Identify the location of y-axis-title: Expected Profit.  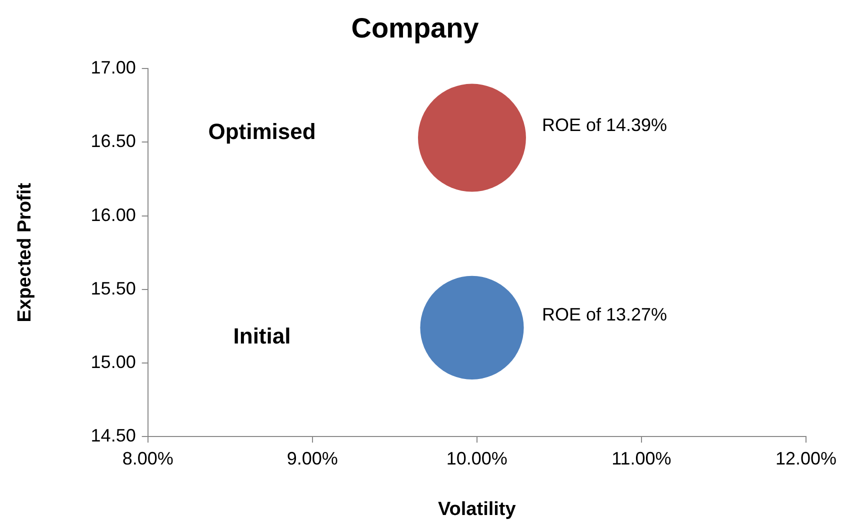
(25, 252).